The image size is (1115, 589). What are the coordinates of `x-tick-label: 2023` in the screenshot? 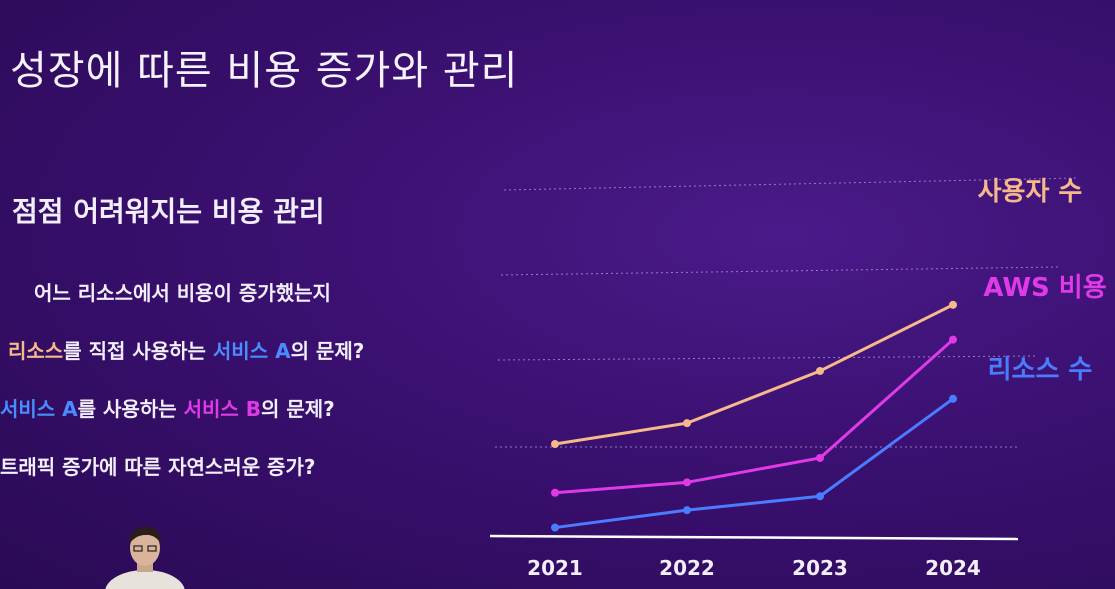 It's located at (820, 568).